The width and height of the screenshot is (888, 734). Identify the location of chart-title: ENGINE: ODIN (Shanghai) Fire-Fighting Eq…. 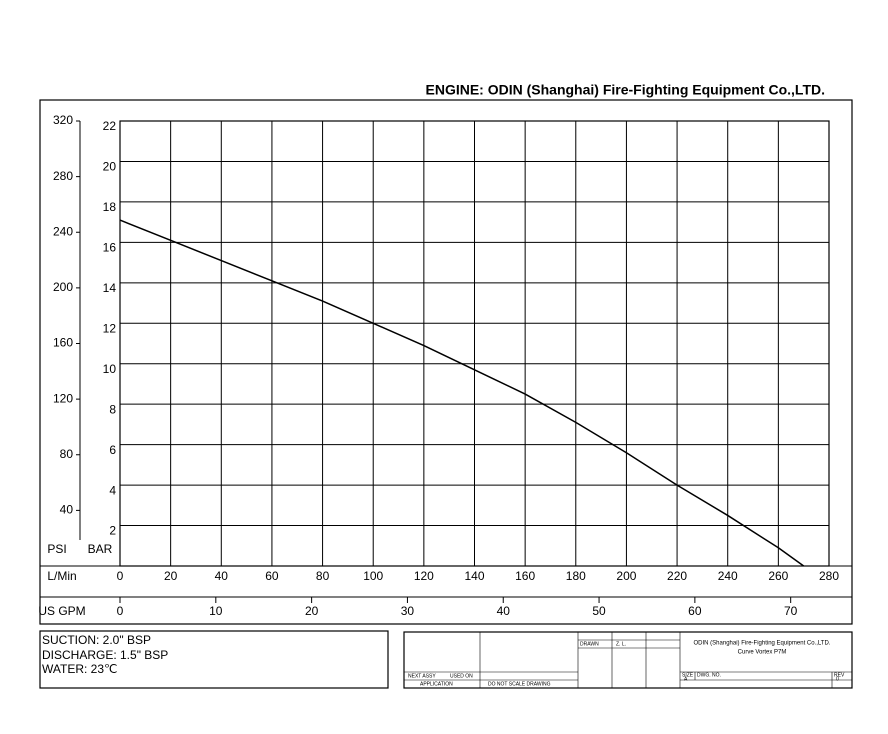
(626, 90).